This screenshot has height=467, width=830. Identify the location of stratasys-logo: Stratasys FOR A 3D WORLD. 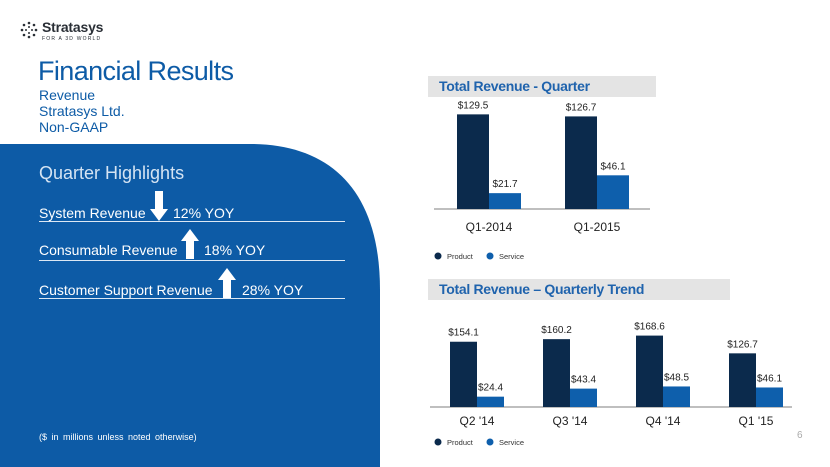
(75, 34).